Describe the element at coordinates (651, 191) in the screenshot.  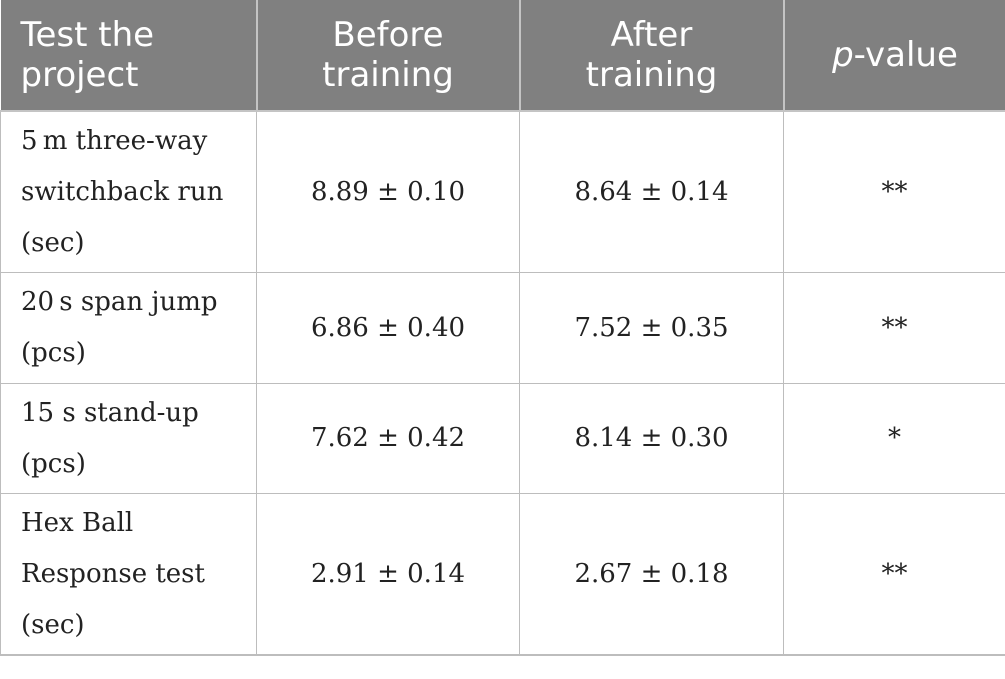
I see `after-value: 8.64 ± 0.14` at that location.